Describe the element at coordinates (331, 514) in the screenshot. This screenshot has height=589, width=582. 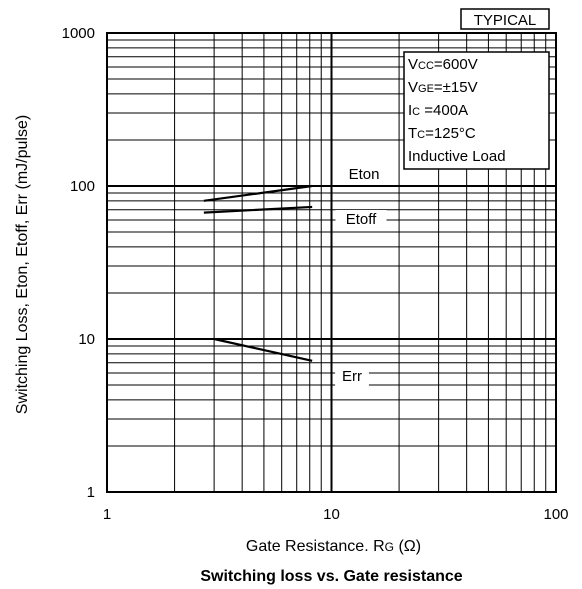
I see `x-tick-label: 10` at that location.